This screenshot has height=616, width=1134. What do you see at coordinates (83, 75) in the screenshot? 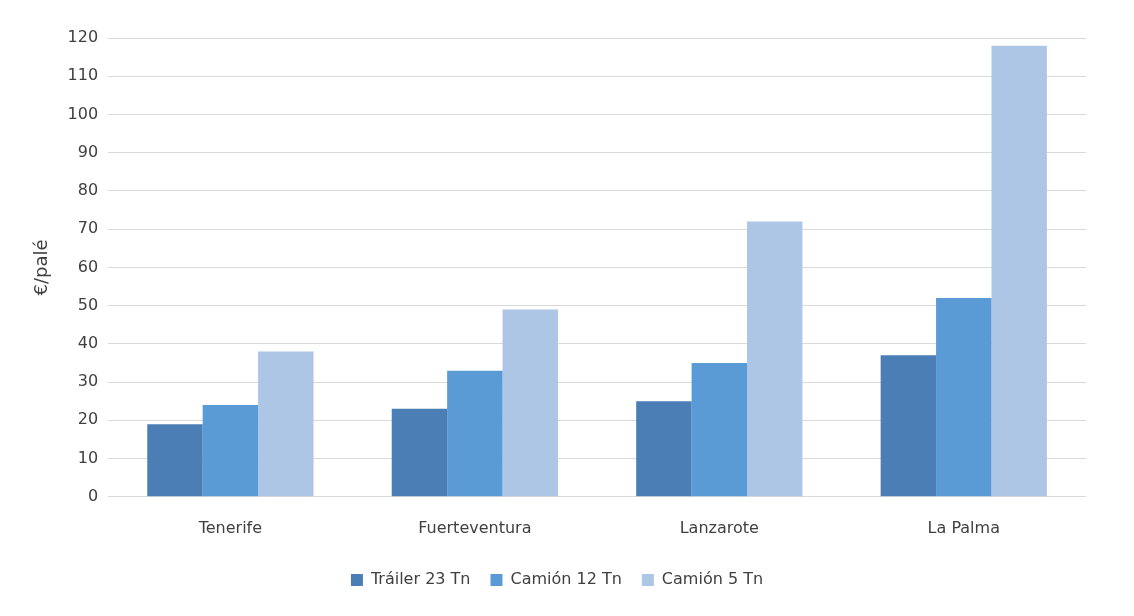
I see `y-tick-label: 110` at bounding box center [83, 75].